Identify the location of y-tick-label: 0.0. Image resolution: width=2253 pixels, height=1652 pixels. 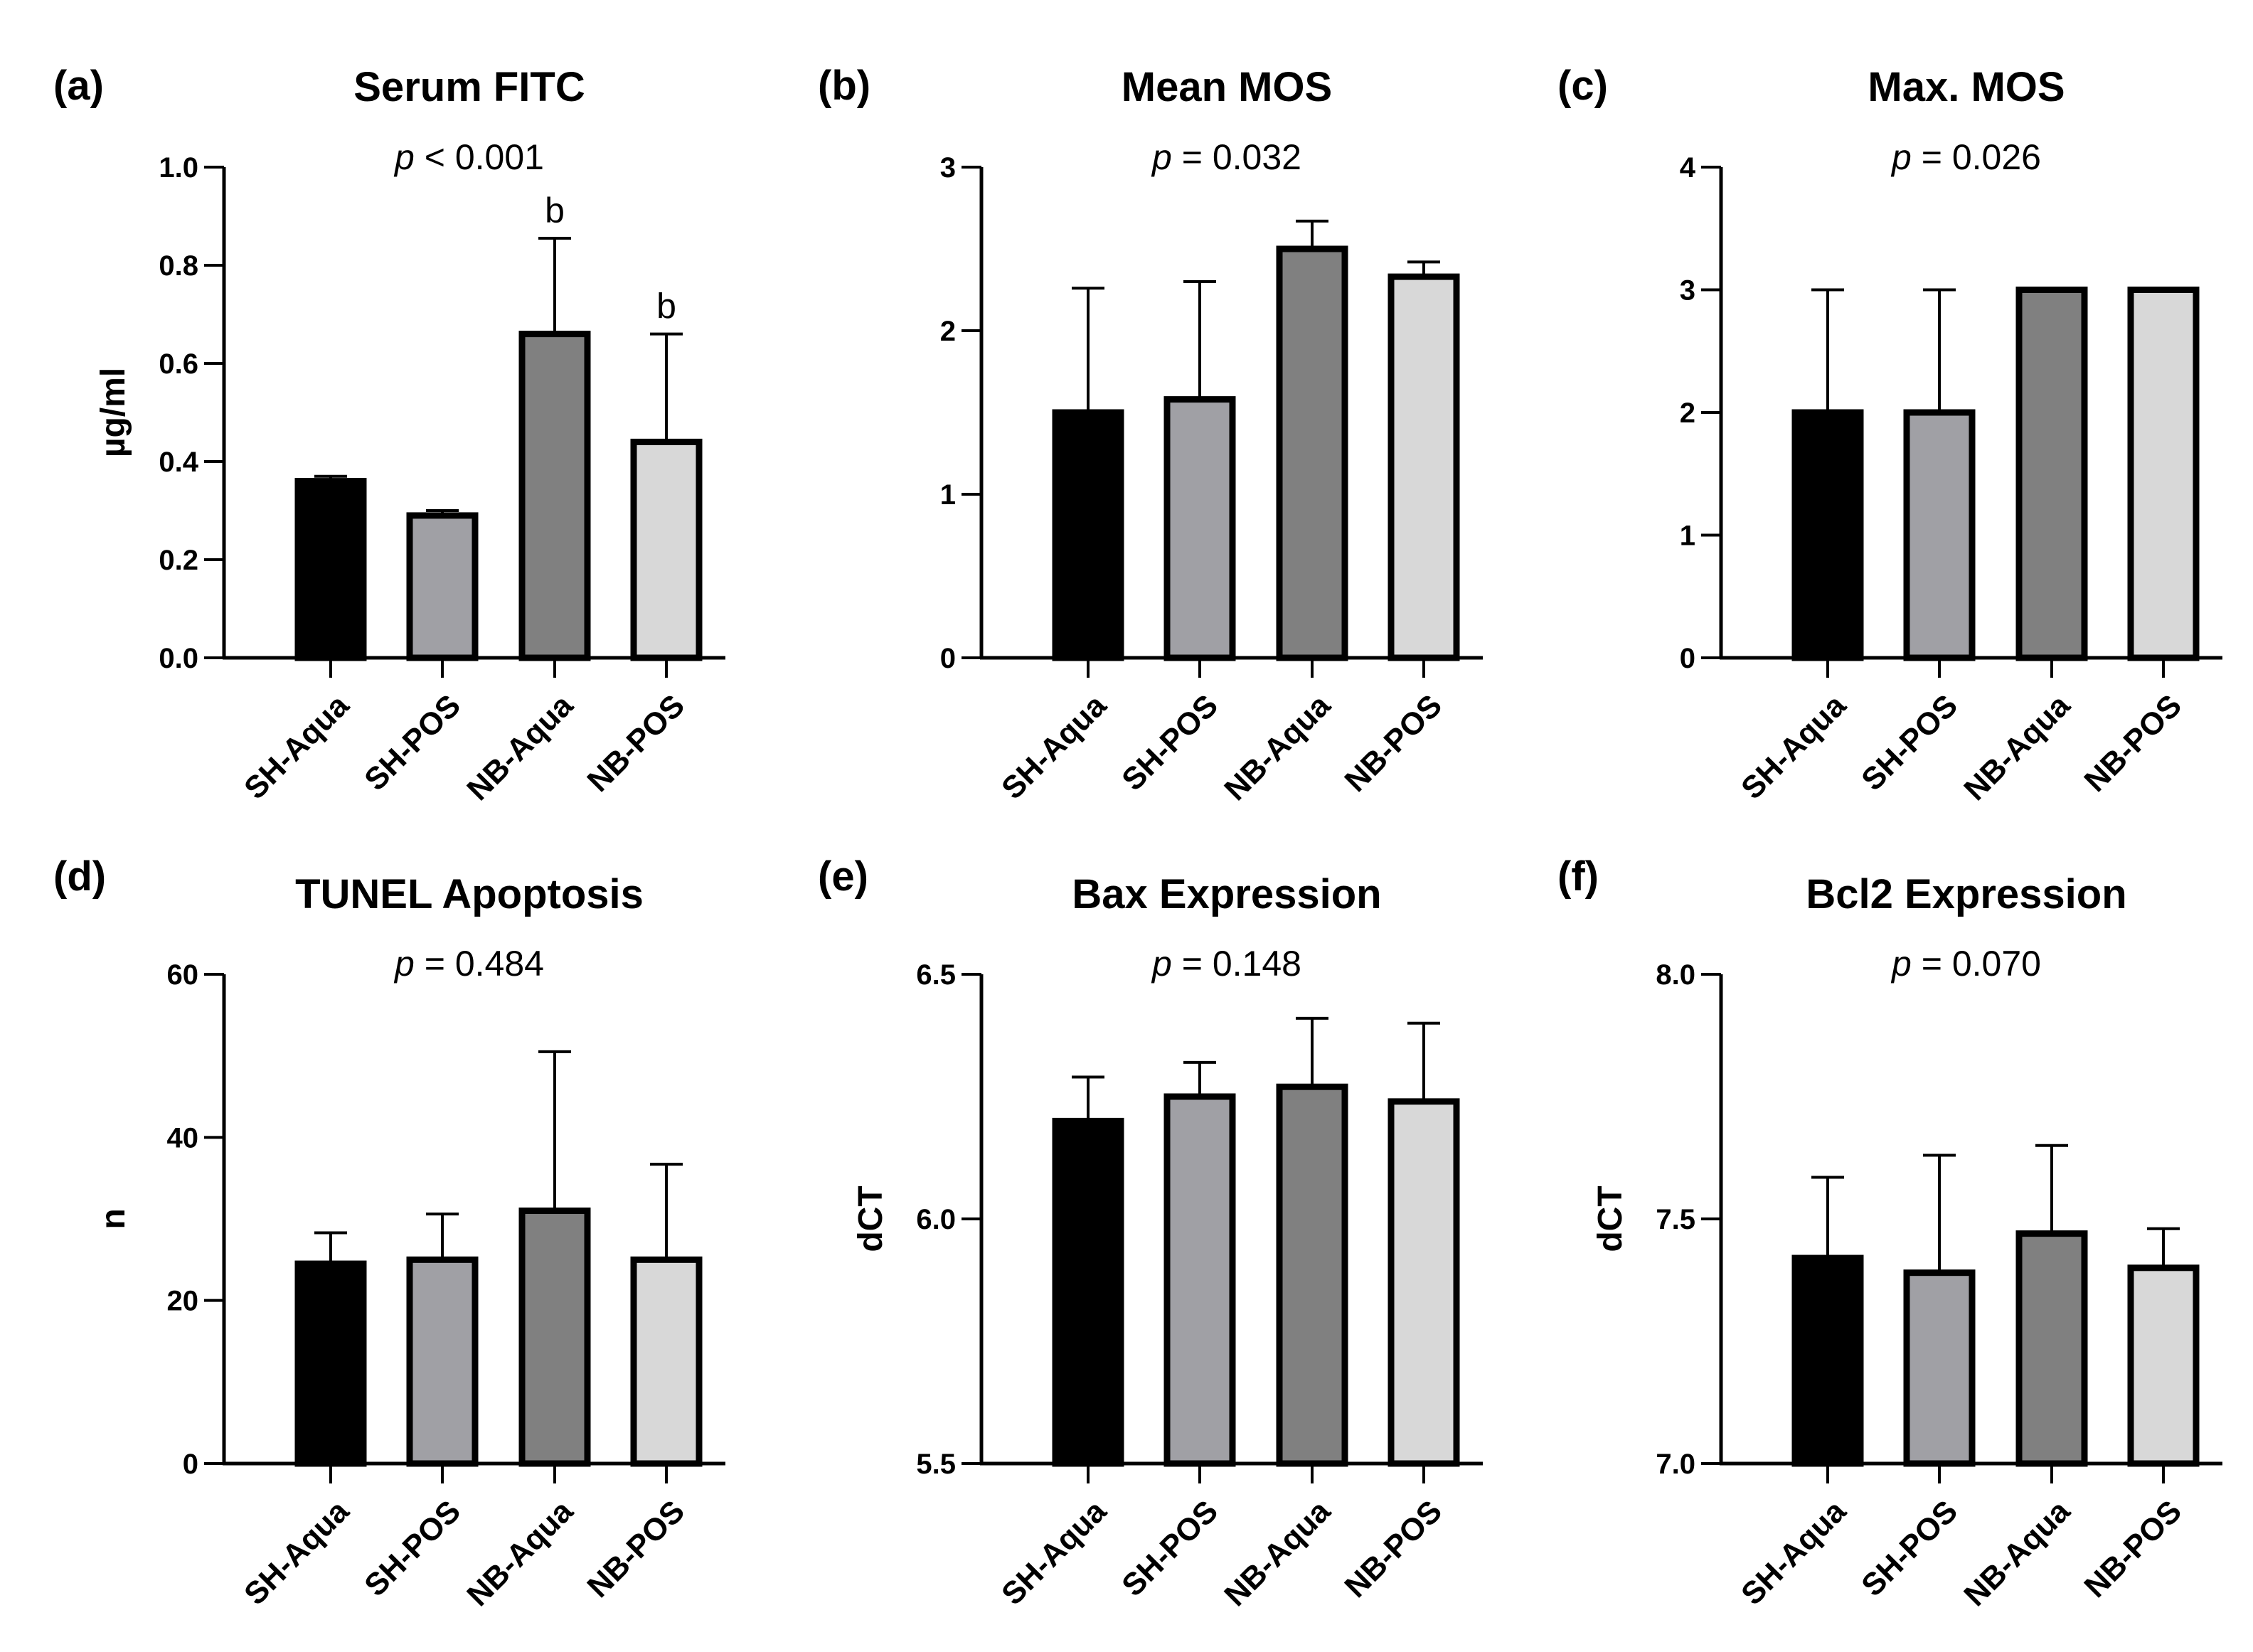
(178, 658).